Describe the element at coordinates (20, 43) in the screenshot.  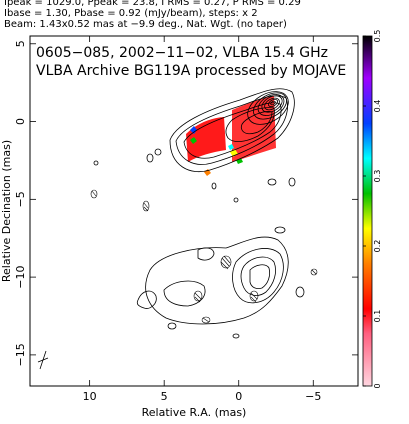
I see `y-tick-label: 5` at that location.